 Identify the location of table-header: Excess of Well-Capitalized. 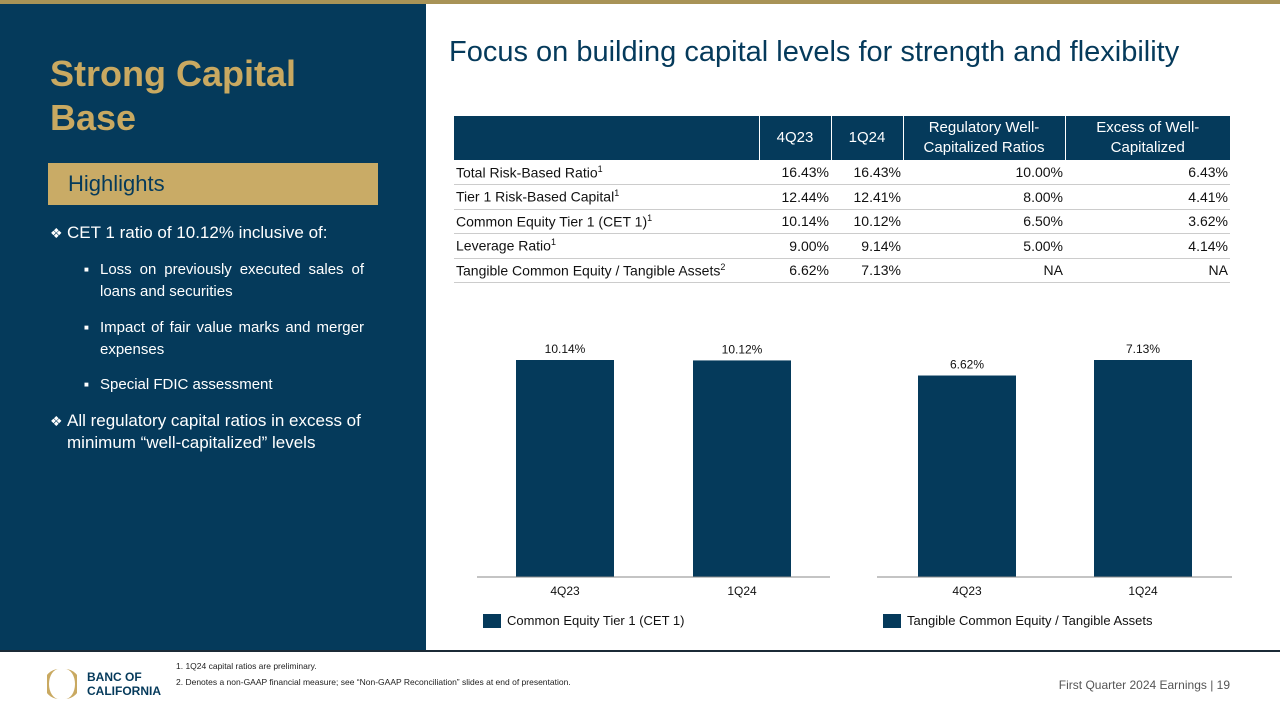
(1147, 138).